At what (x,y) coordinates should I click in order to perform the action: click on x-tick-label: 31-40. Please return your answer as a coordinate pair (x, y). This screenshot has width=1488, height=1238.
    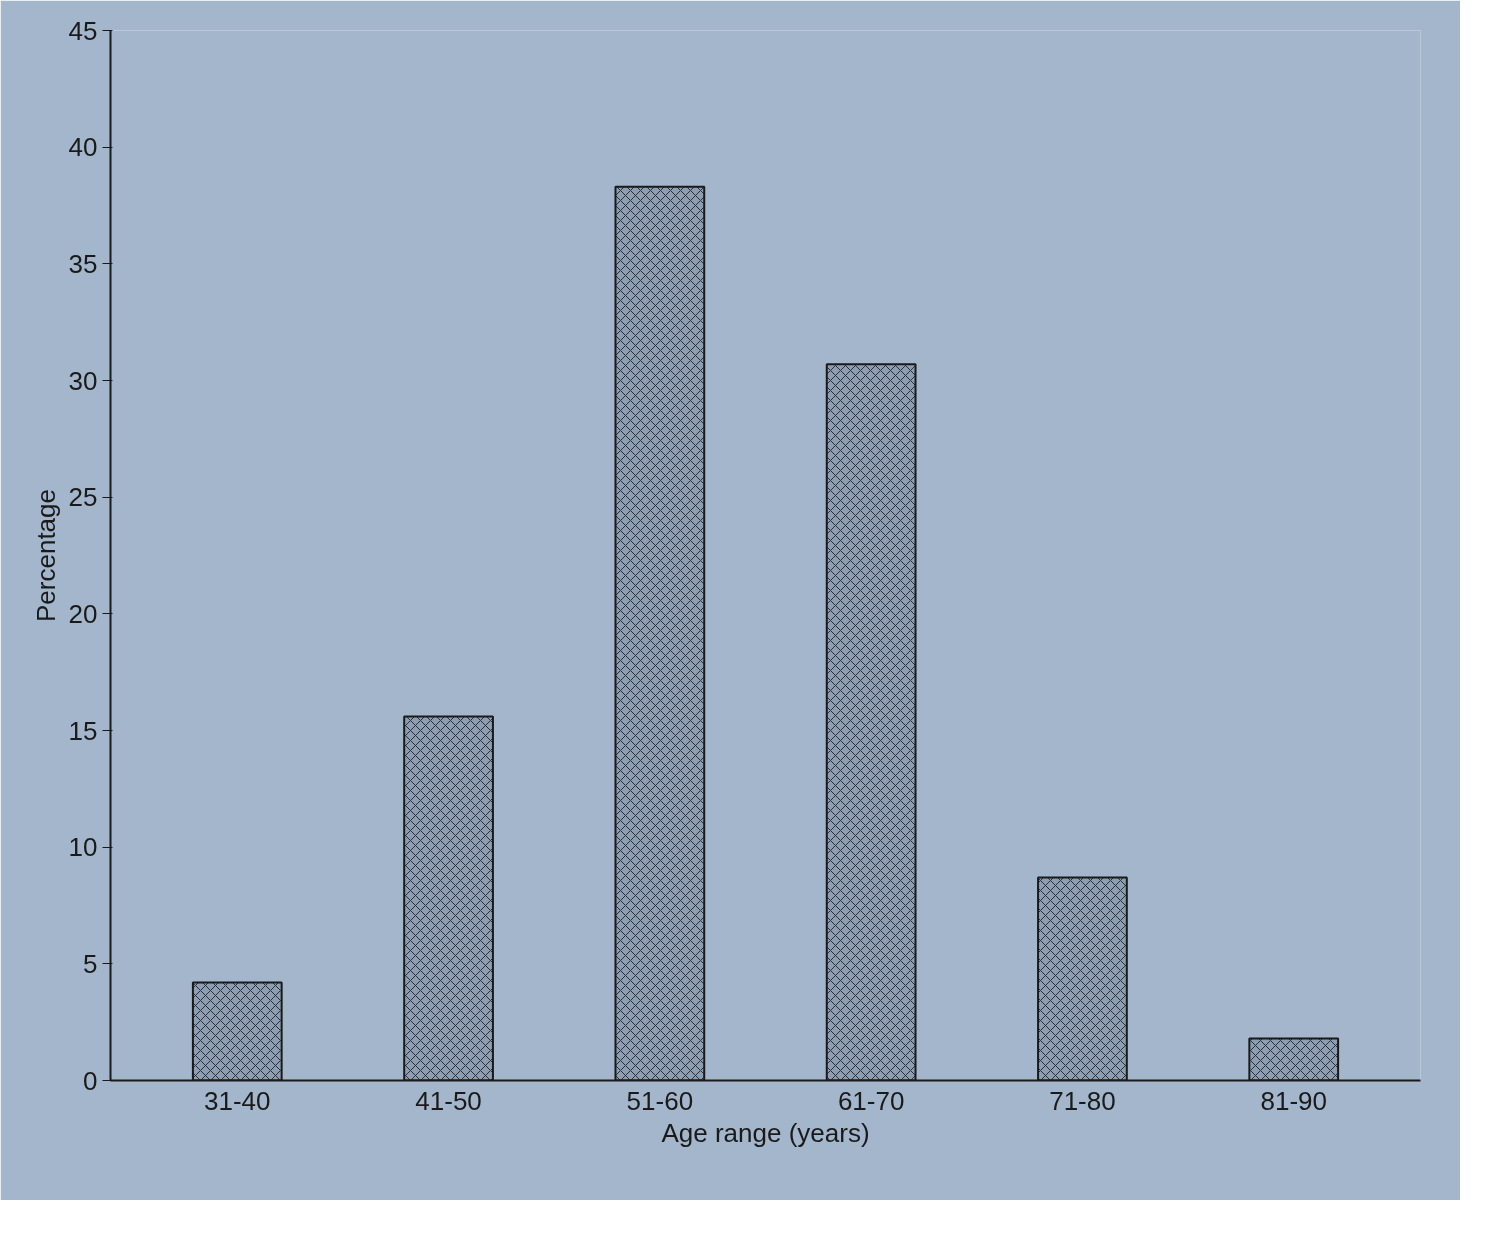
    Looking at the image, I should click on (237, 1100).